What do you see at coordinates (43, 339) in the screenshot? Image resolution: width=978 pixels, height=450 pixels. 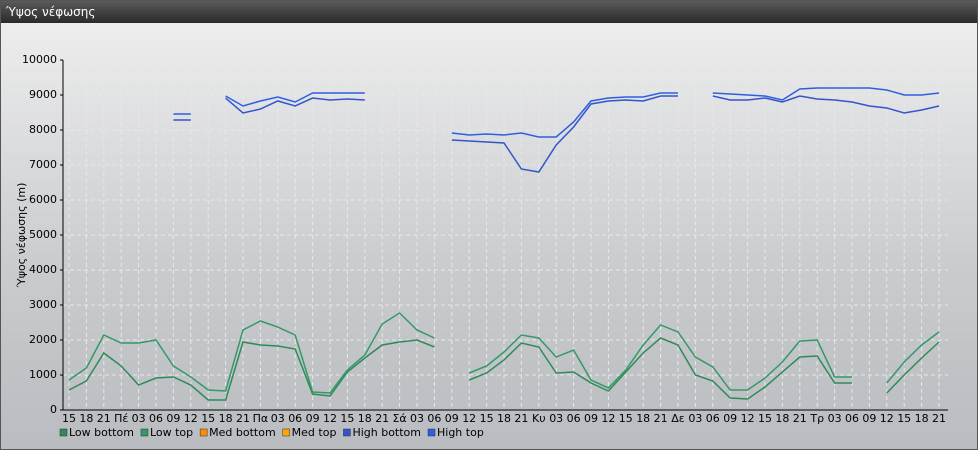 I see `y-tick-label: 2000` at bounding box center [43, 339].